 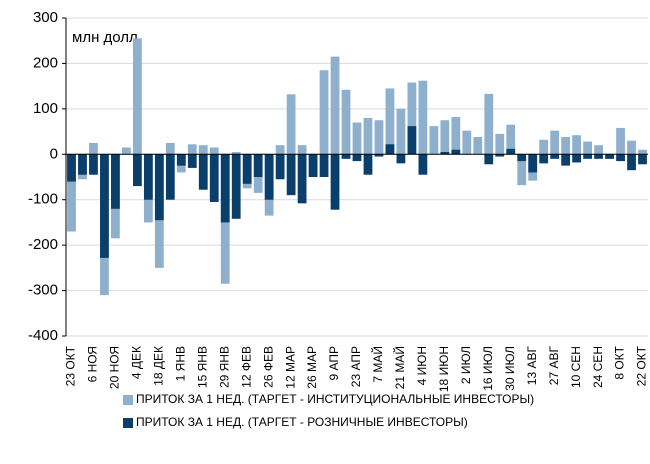 I want to click on x-tick-label: 10 СЕН, so click(x=576, y=367).